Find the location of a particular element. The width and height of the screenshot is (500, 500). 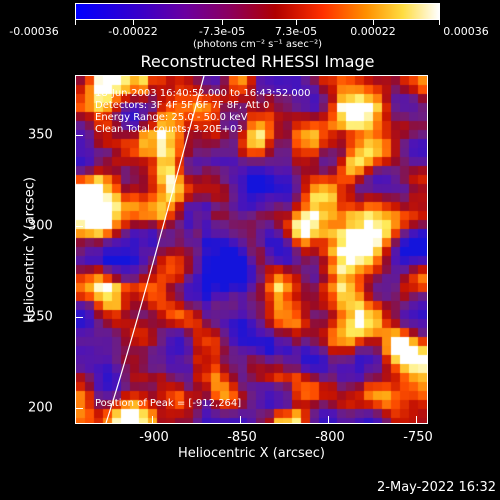

info-clean: Clean Total counts: 3.20E+03 is located at coordinates (169, 129).